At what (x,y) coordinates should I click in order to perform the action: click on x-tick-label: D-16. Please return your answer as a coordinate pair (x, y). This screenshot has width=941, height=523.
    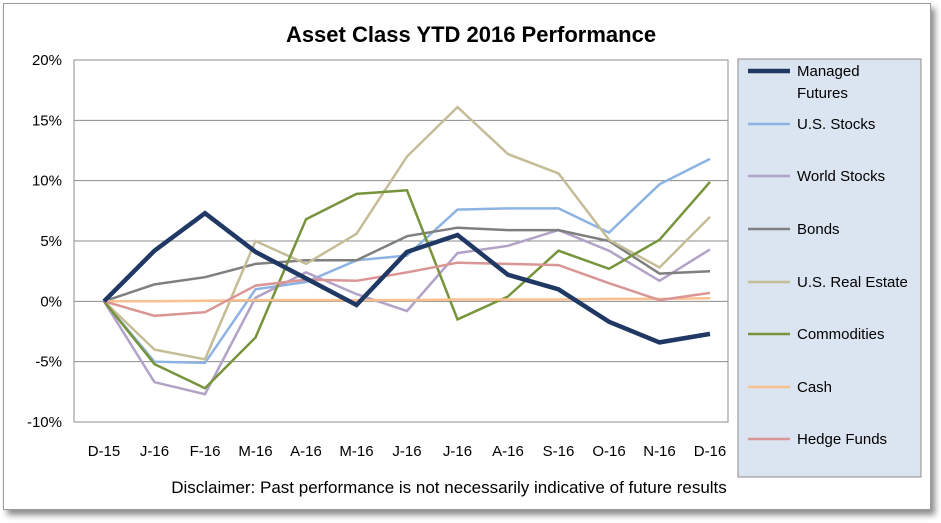
    Looking at the image, I should click on (710, 451).